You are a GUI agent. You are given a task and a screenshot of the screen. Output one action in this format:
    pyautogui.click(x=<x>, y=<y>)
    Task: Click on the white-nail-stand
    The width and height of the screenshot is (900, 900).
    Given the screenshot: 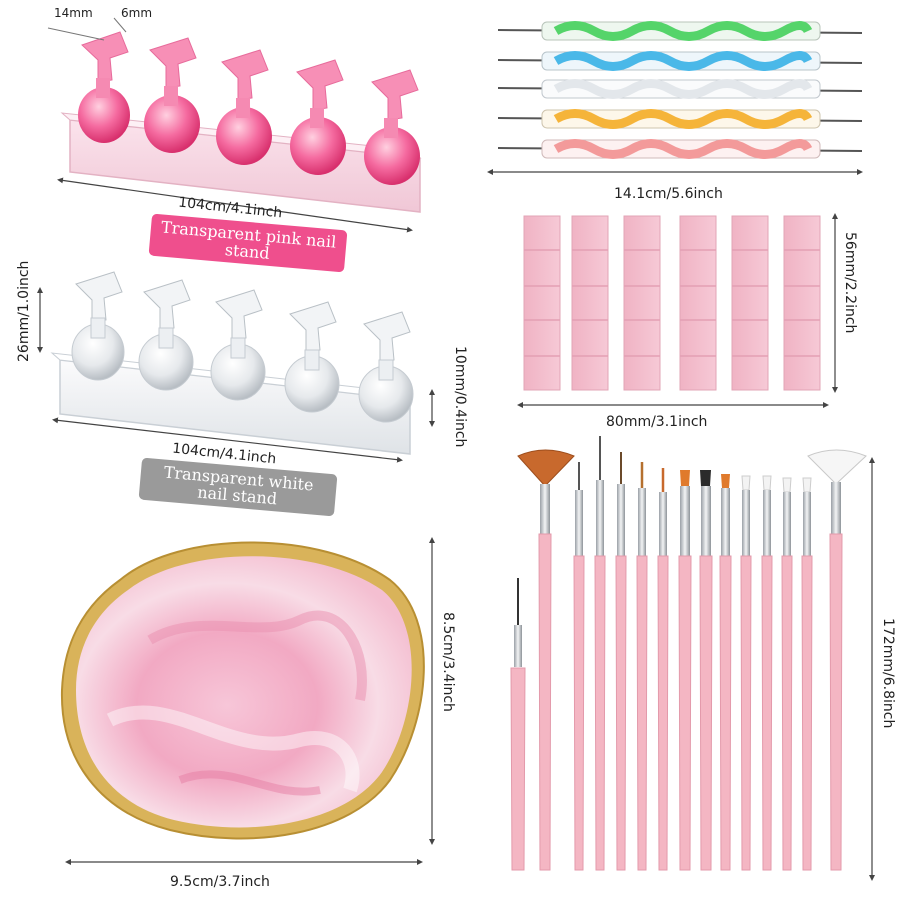 What is the action you would take?
    pyautogui.click(x=232, y=363)
    